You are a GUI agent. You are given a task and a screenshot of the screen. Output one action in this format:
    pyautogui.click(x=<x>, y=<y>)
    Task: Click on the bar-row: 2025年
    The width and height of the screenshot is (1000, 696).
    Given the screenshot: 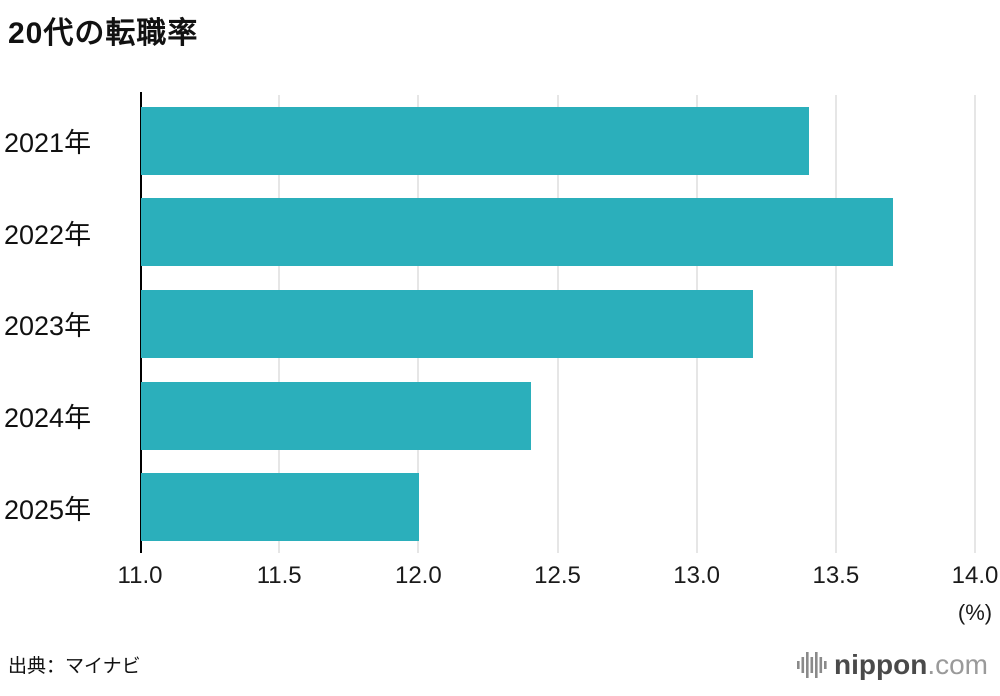 What is the action you would take?
    pyautogui.click(x=500, y=507)
    